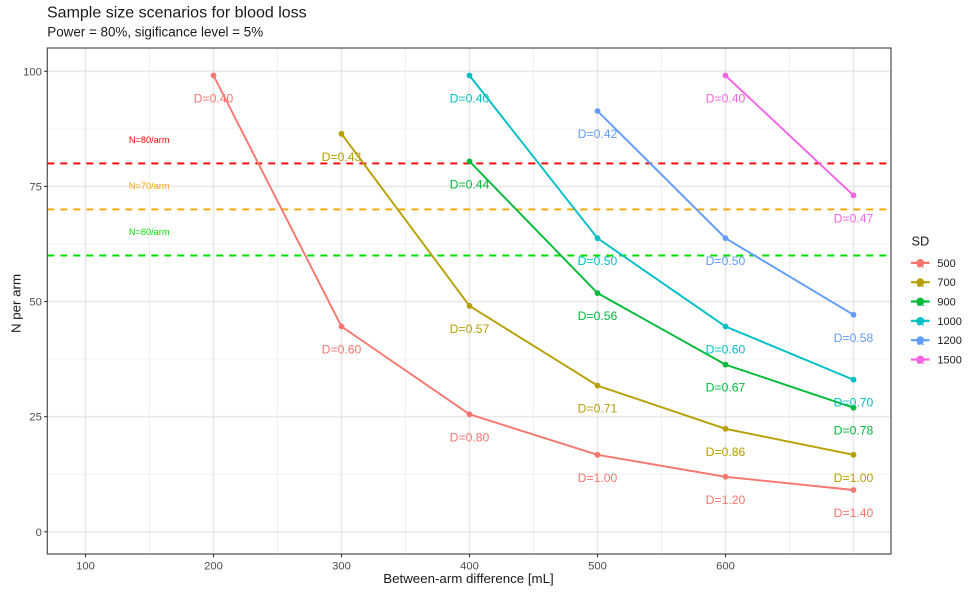  I want to click on svg-text: D=0.78, so click(854, 431).